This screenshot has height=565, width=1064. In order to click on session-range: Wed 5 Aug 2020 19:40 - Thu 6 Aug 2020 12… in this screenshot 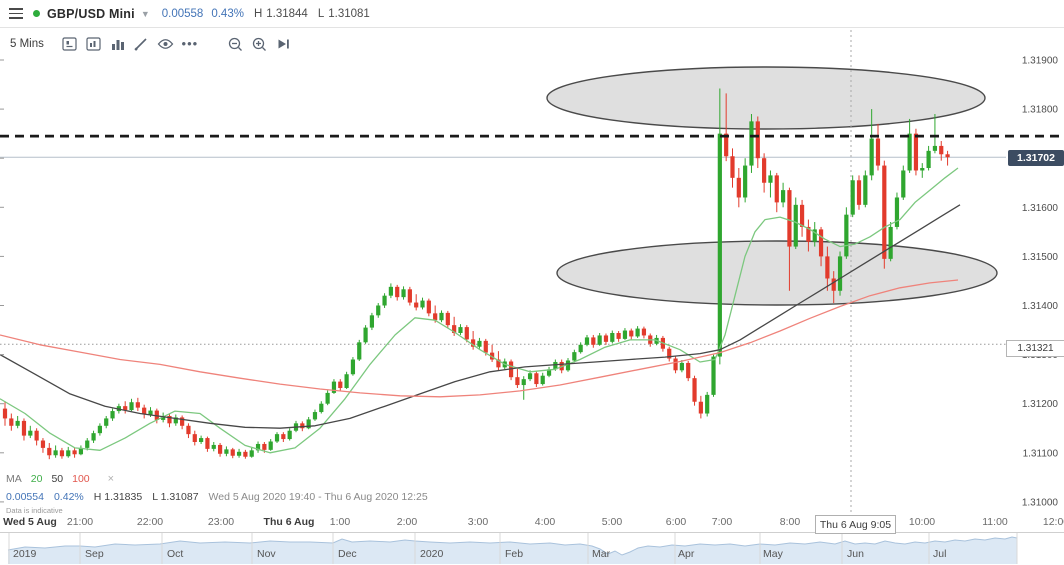, I will do `click(318, 497)`.